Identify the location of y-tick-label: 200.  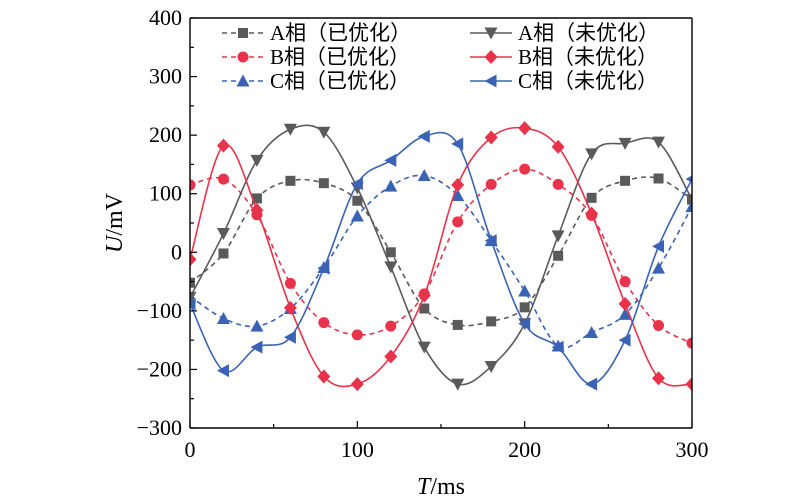
(165, 134).